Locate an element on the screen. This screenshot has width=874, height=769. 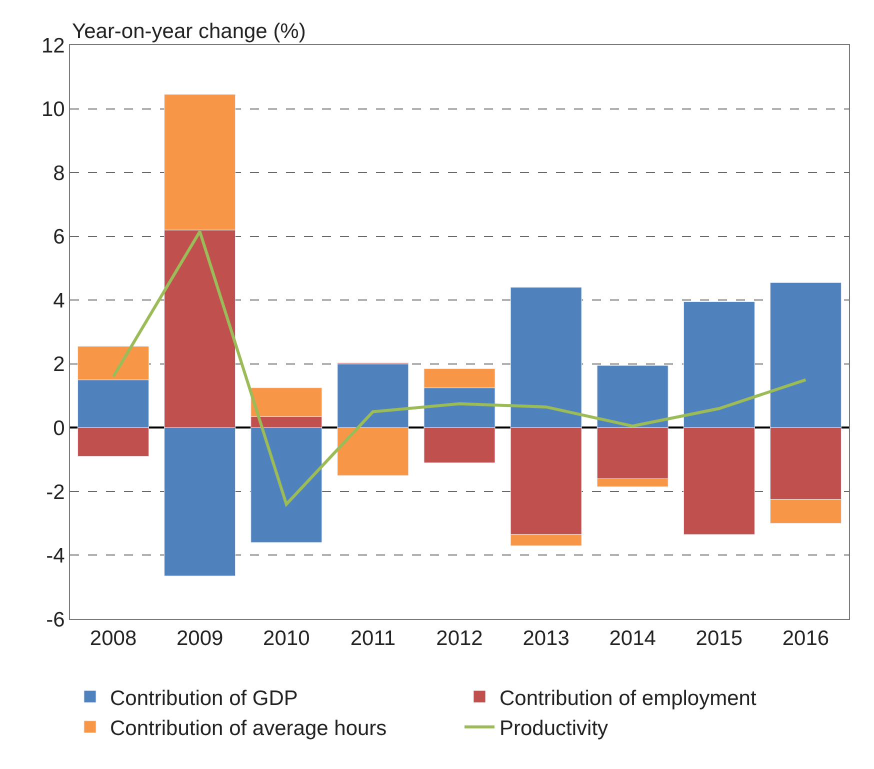
x-tick-label: 2008 is located at coordinates (113, 638).